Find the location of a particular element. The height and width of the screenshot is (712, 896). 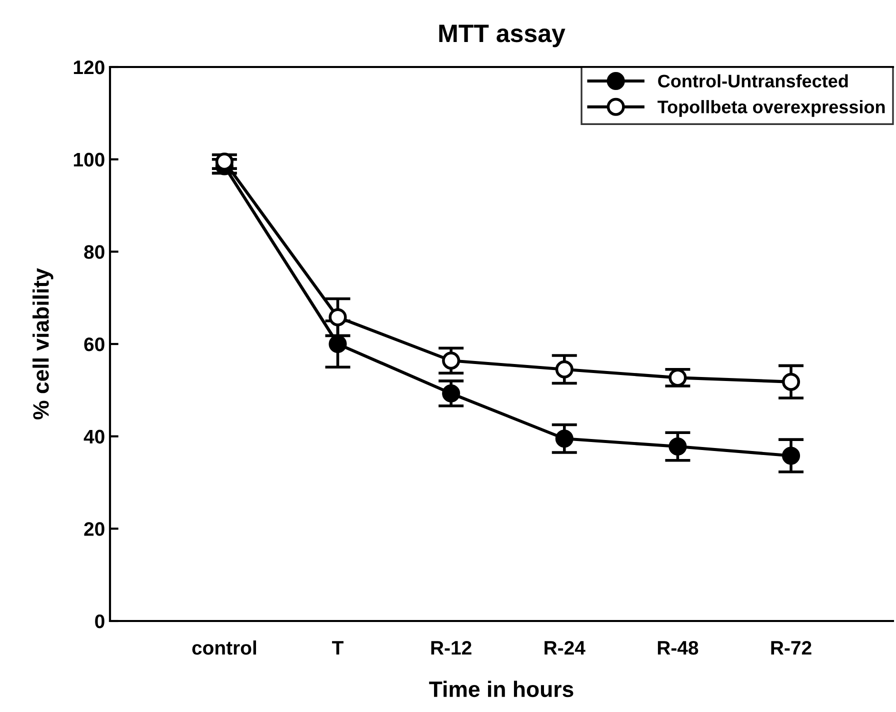

y-tick-label: 40 is located at coordinates (94, 437).